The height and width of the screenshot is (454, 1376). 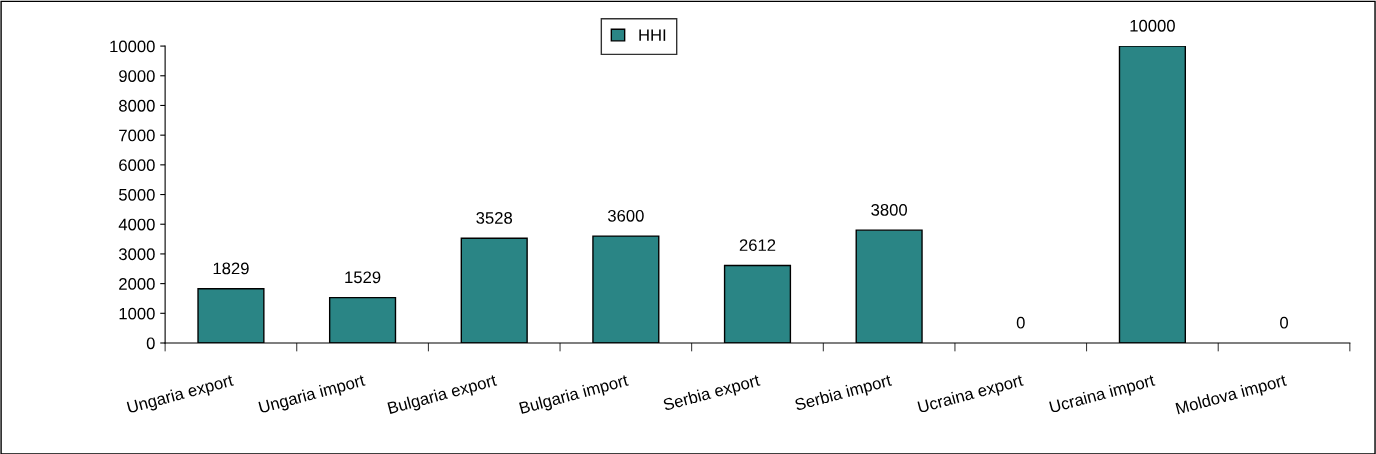 What do you see at coordinates (231, 268) in the screenshot?
I see `data-label: 1829` at bounding box center [231, 268].